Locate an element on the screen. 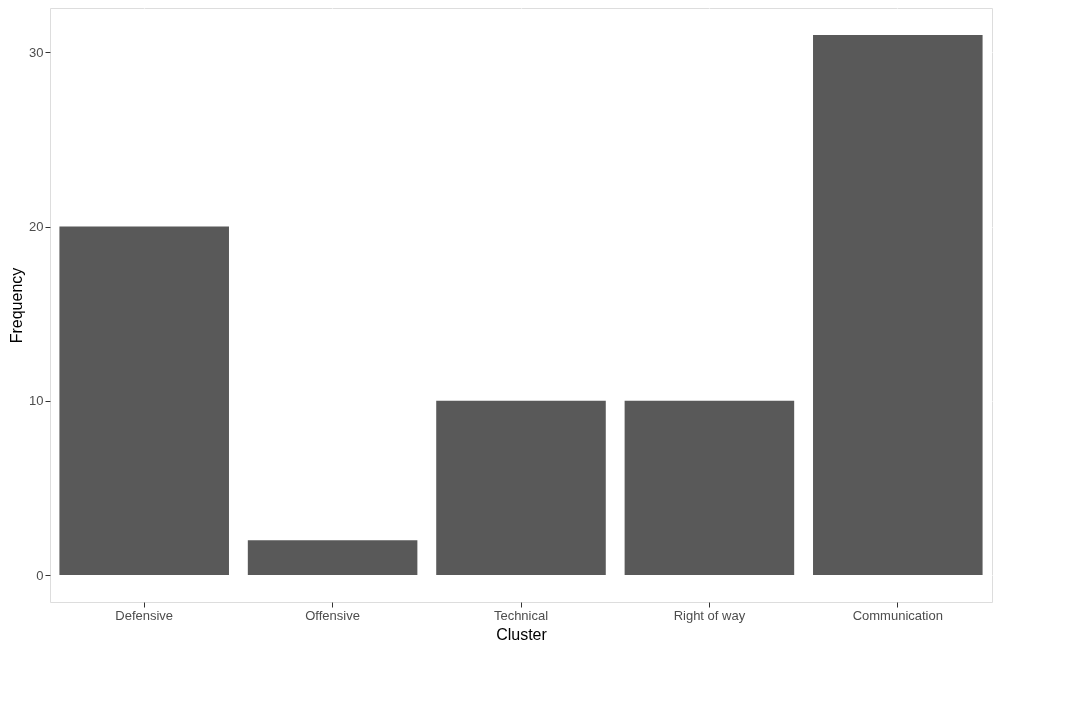 Image resolution: width=1087 pixels, height=718 pixels. x-axis-title: Cluster is located at coordinates (522, 634).